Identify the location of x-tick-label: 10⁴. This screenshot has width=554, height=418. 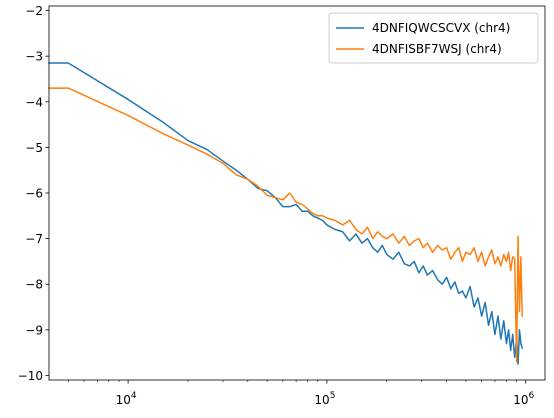
(126, 399).